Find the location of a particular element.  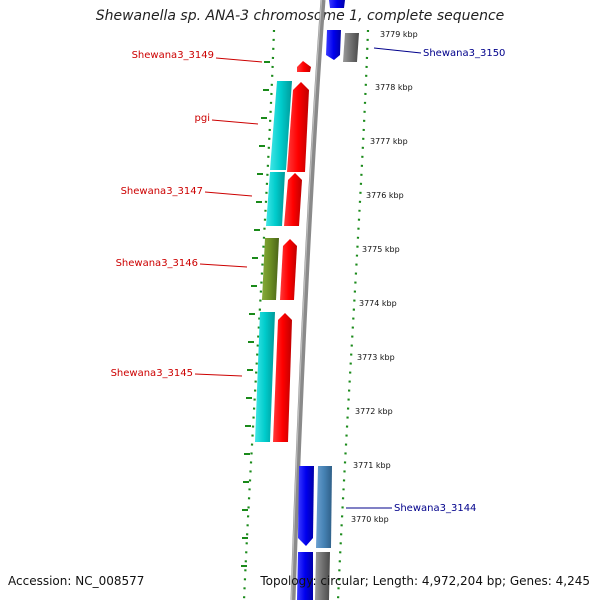

gene-label-reverse: Shewana3_3150 is located at coordinates (464, 53).